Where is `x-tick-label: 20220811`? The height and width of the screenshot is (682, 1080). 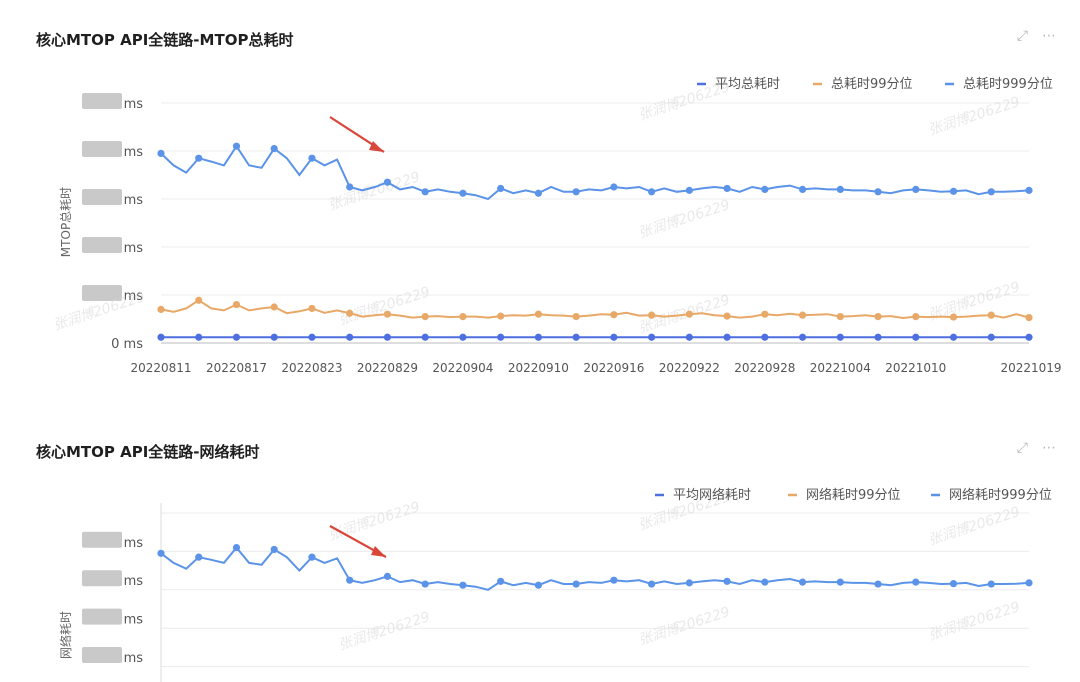
x-tick-label: 20220811 is located at coordinates (160, 368).